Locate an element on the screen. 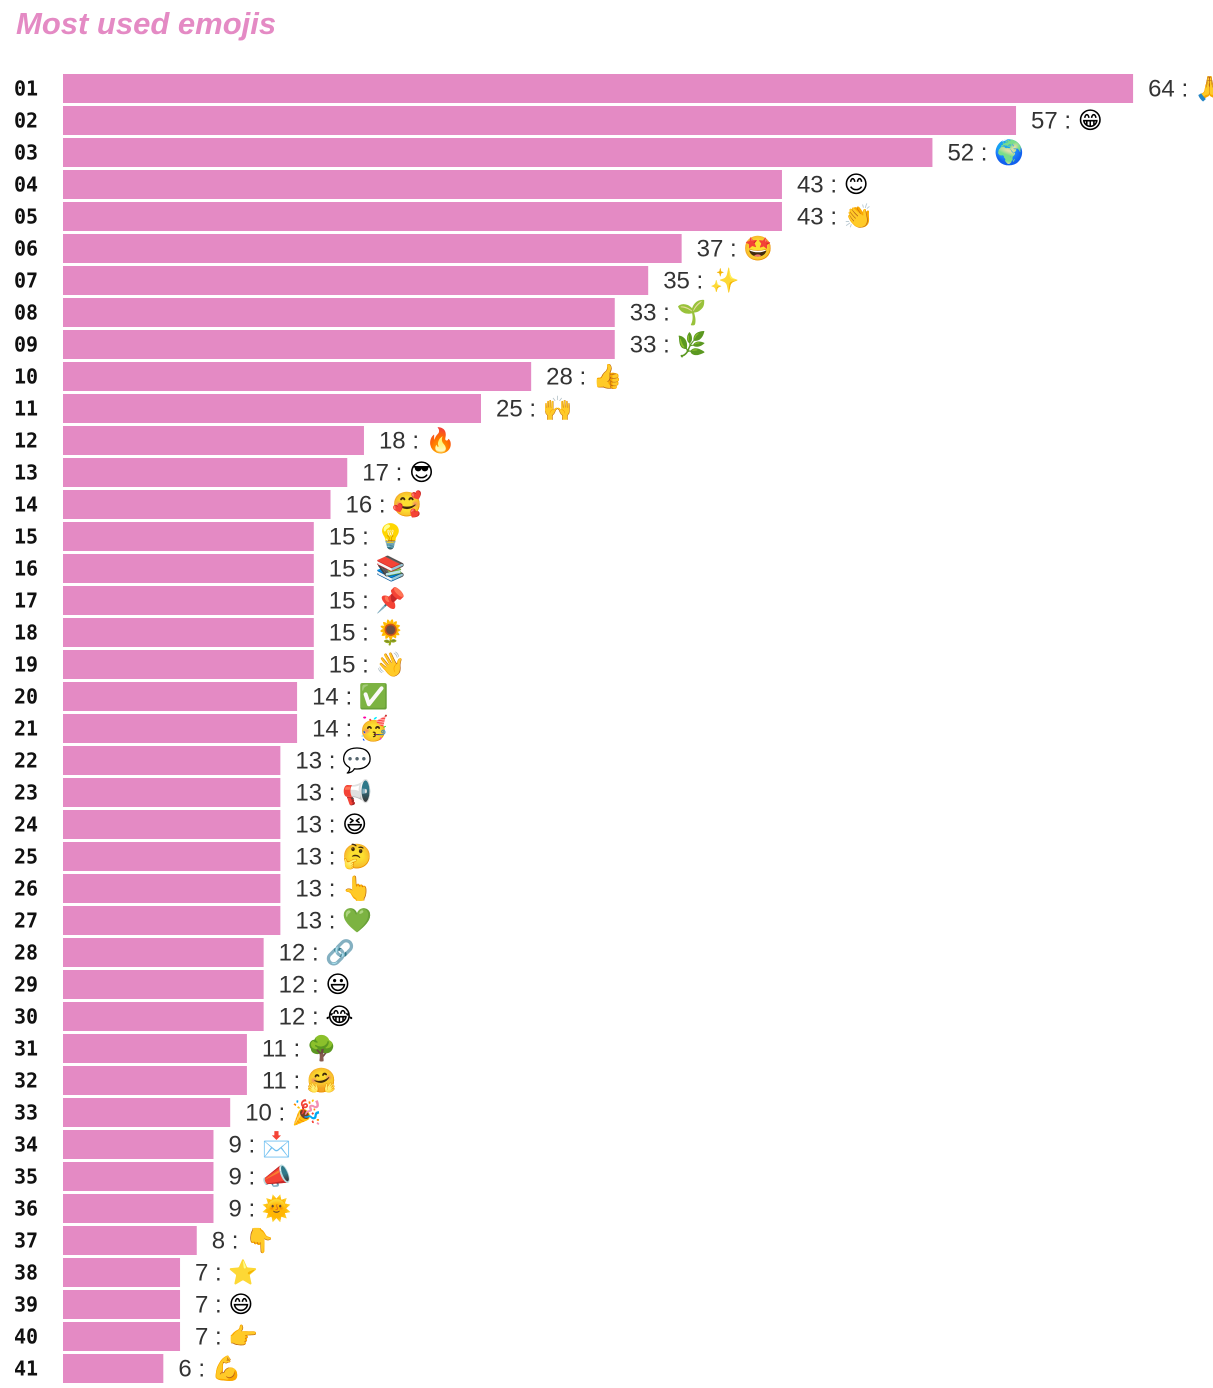  value-label: 52 : 🌍 is located at coordinates (985, 153).